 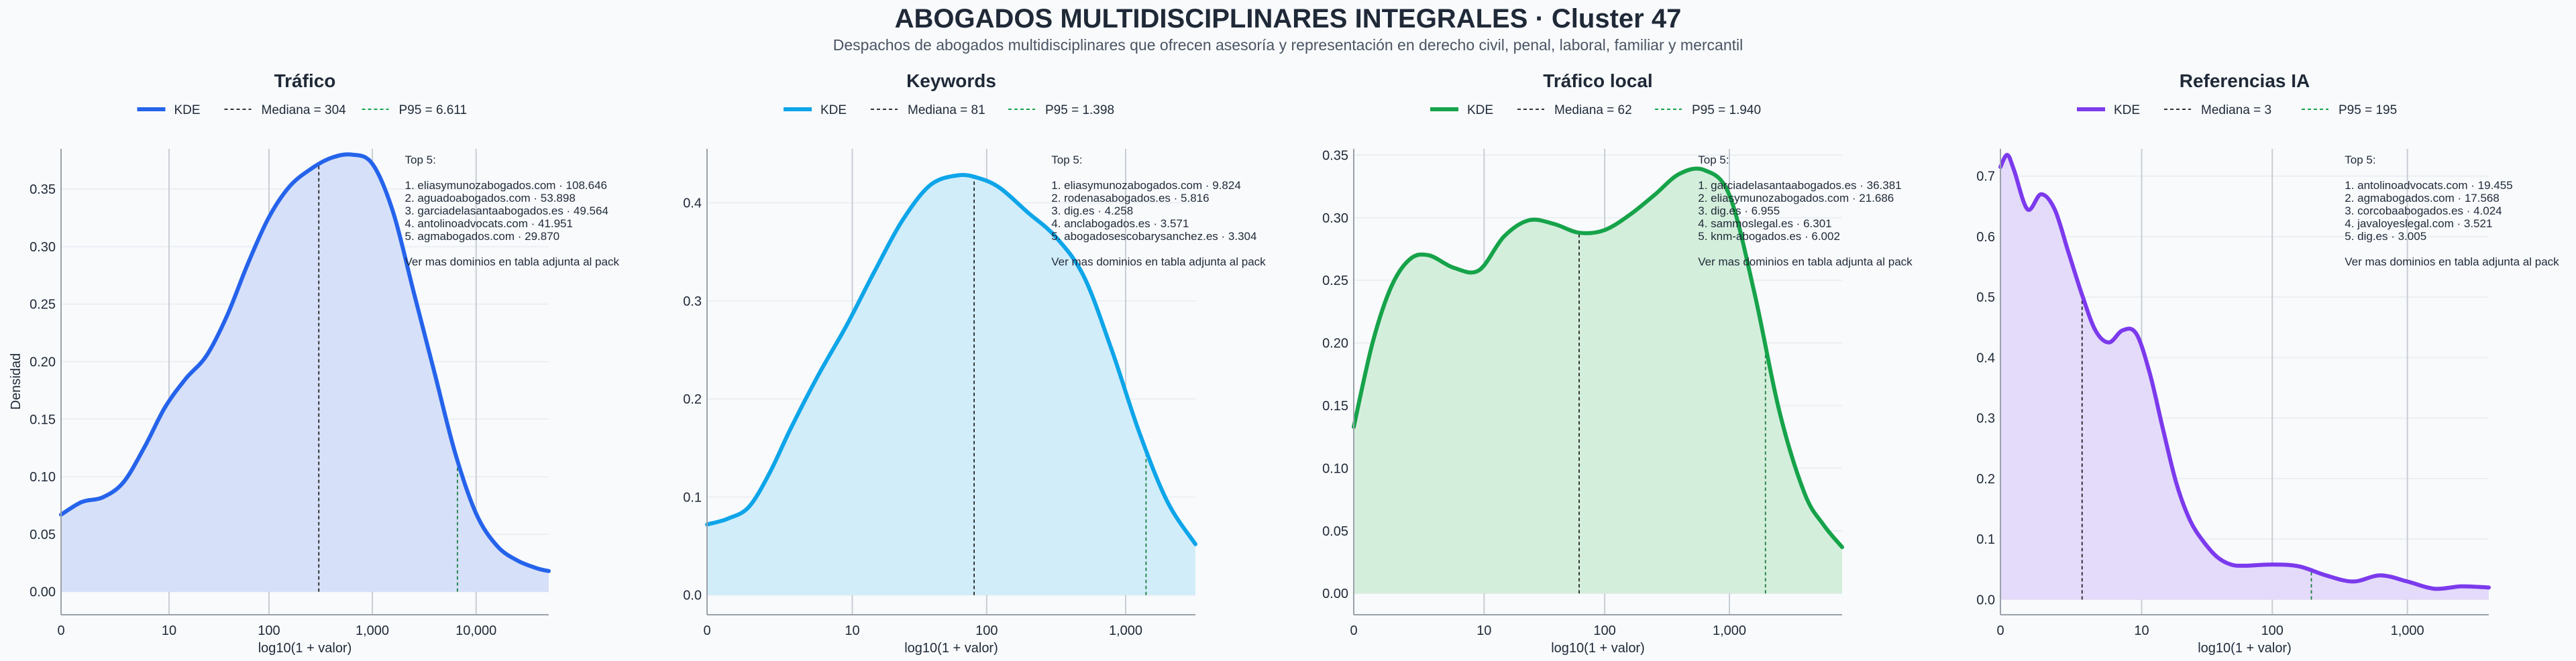 What do you see at coordinates (951, 80) in the screenshot?
I see `panel-title: Keywords` at bounding box center [951, 80].